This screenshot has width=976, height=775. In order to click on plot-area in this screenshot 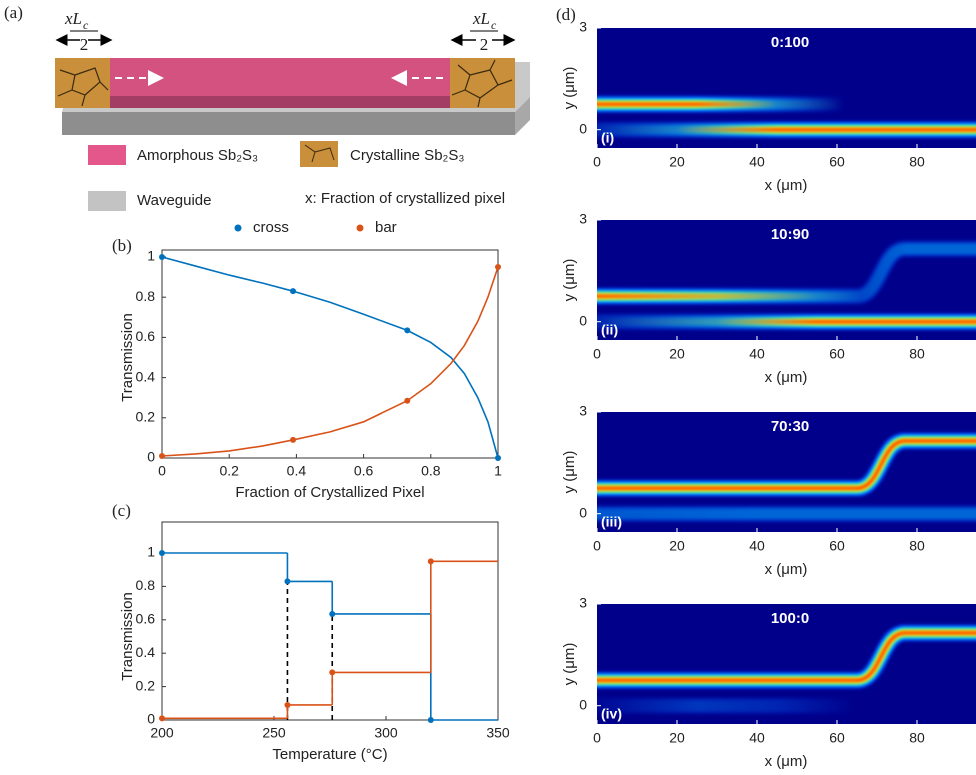, I will do `click(330, 621)`.